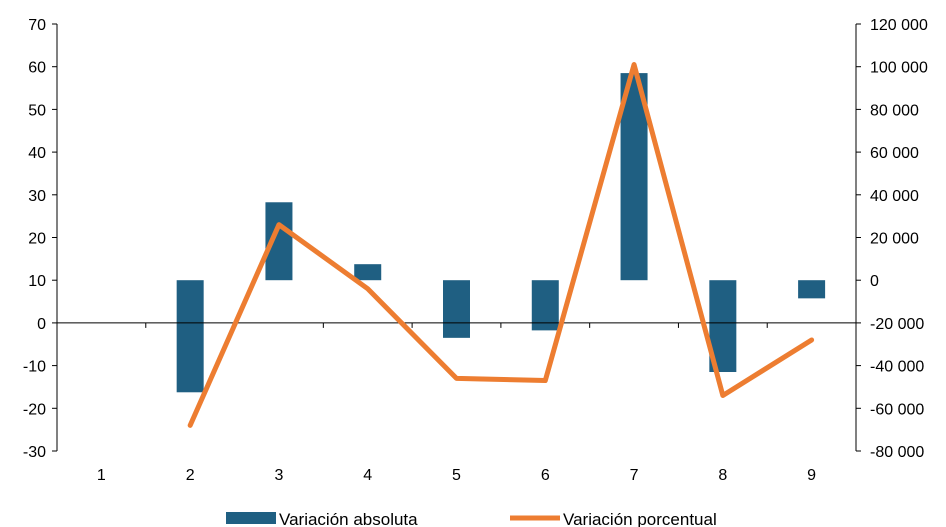 The width and height of the screenshot is (946, 527). What do you see at coordinates (634, 475) in the screenshot?
I see `x-tick-label: 7` at bounding box center [634, 475].